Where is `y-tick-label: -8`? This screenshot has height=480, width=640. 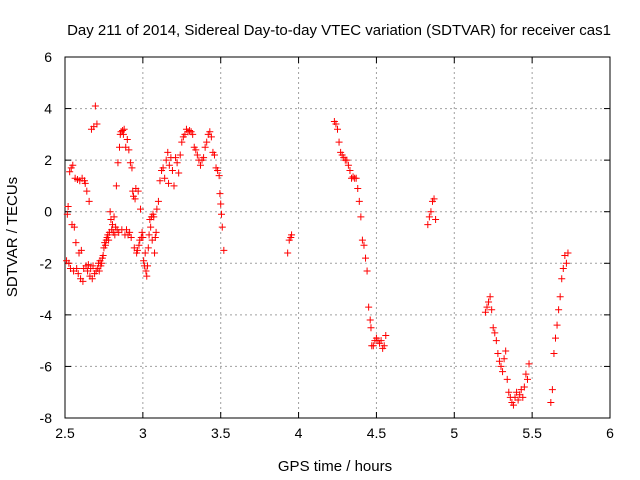
y-tick-label: -8 is located at coordinates (46, 418).